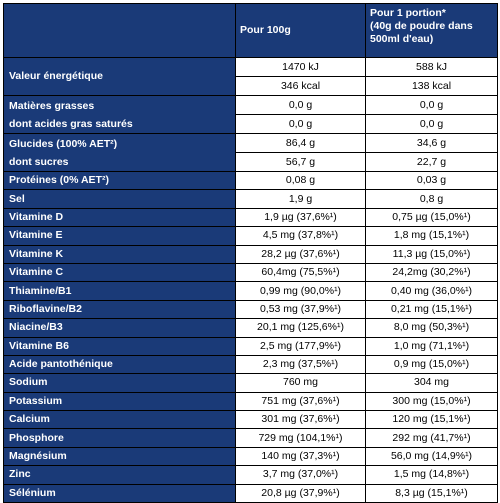 Image resolution: width=500 pixels, height=503 pixels. I want to click on value-per-portion: 0,9 mg (15,0%¹), so click(431, 364).